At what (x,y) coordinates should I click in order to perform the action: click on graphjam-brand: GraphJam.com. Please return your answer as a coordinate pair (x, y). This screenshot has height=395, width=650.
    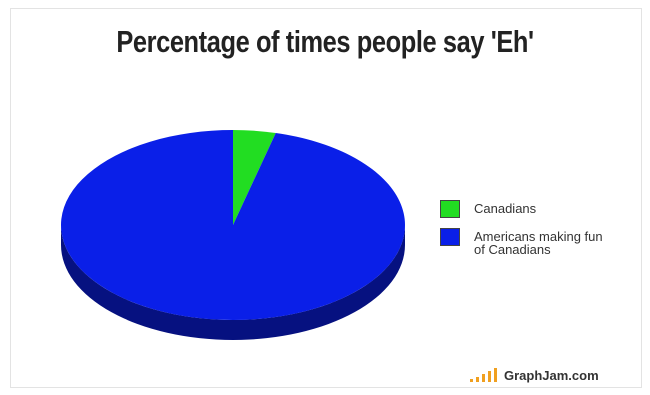
    Looking at the image, I should click on (534, 375).